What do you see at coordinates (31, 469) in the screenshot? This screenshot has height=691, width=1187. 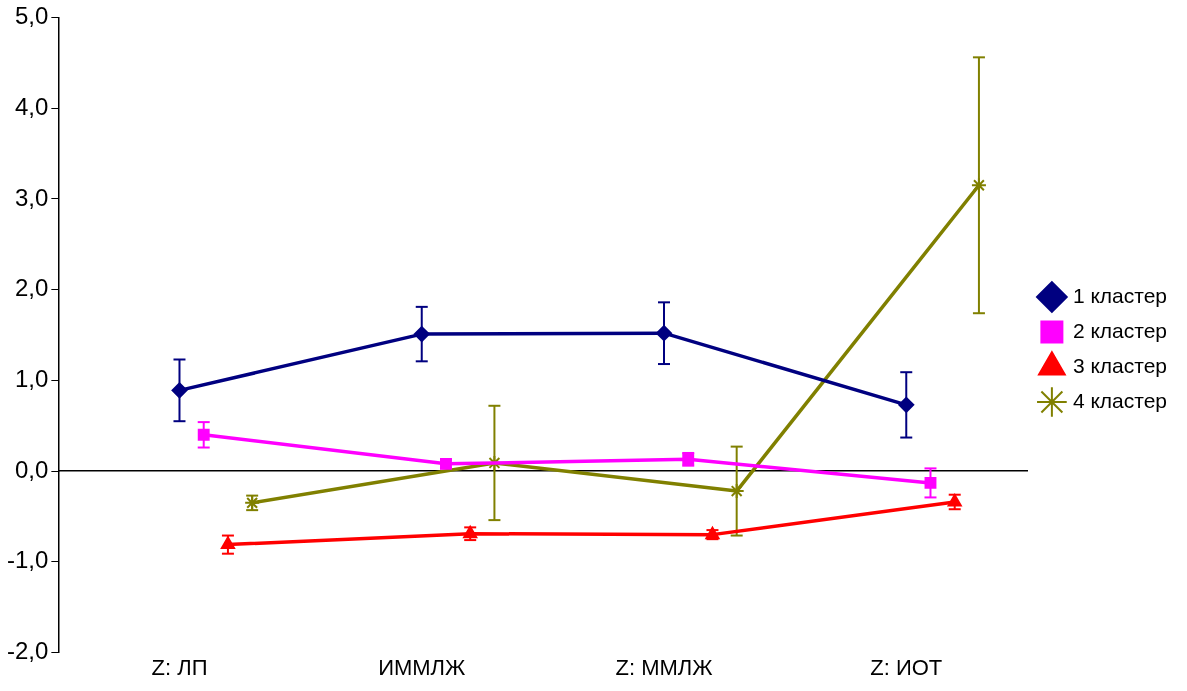 I see `y-tick-label: 0,0` at bounding box center [31, 469].